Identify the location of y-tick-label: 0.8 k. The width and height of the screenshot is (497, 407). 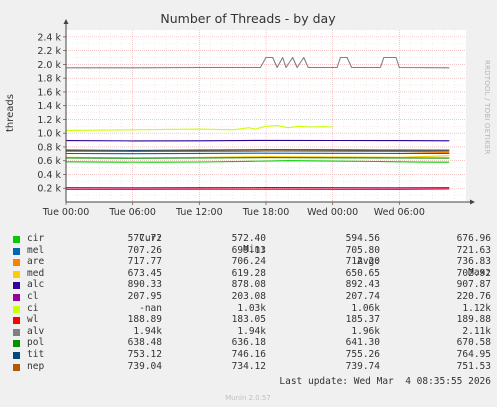
(49, 147).